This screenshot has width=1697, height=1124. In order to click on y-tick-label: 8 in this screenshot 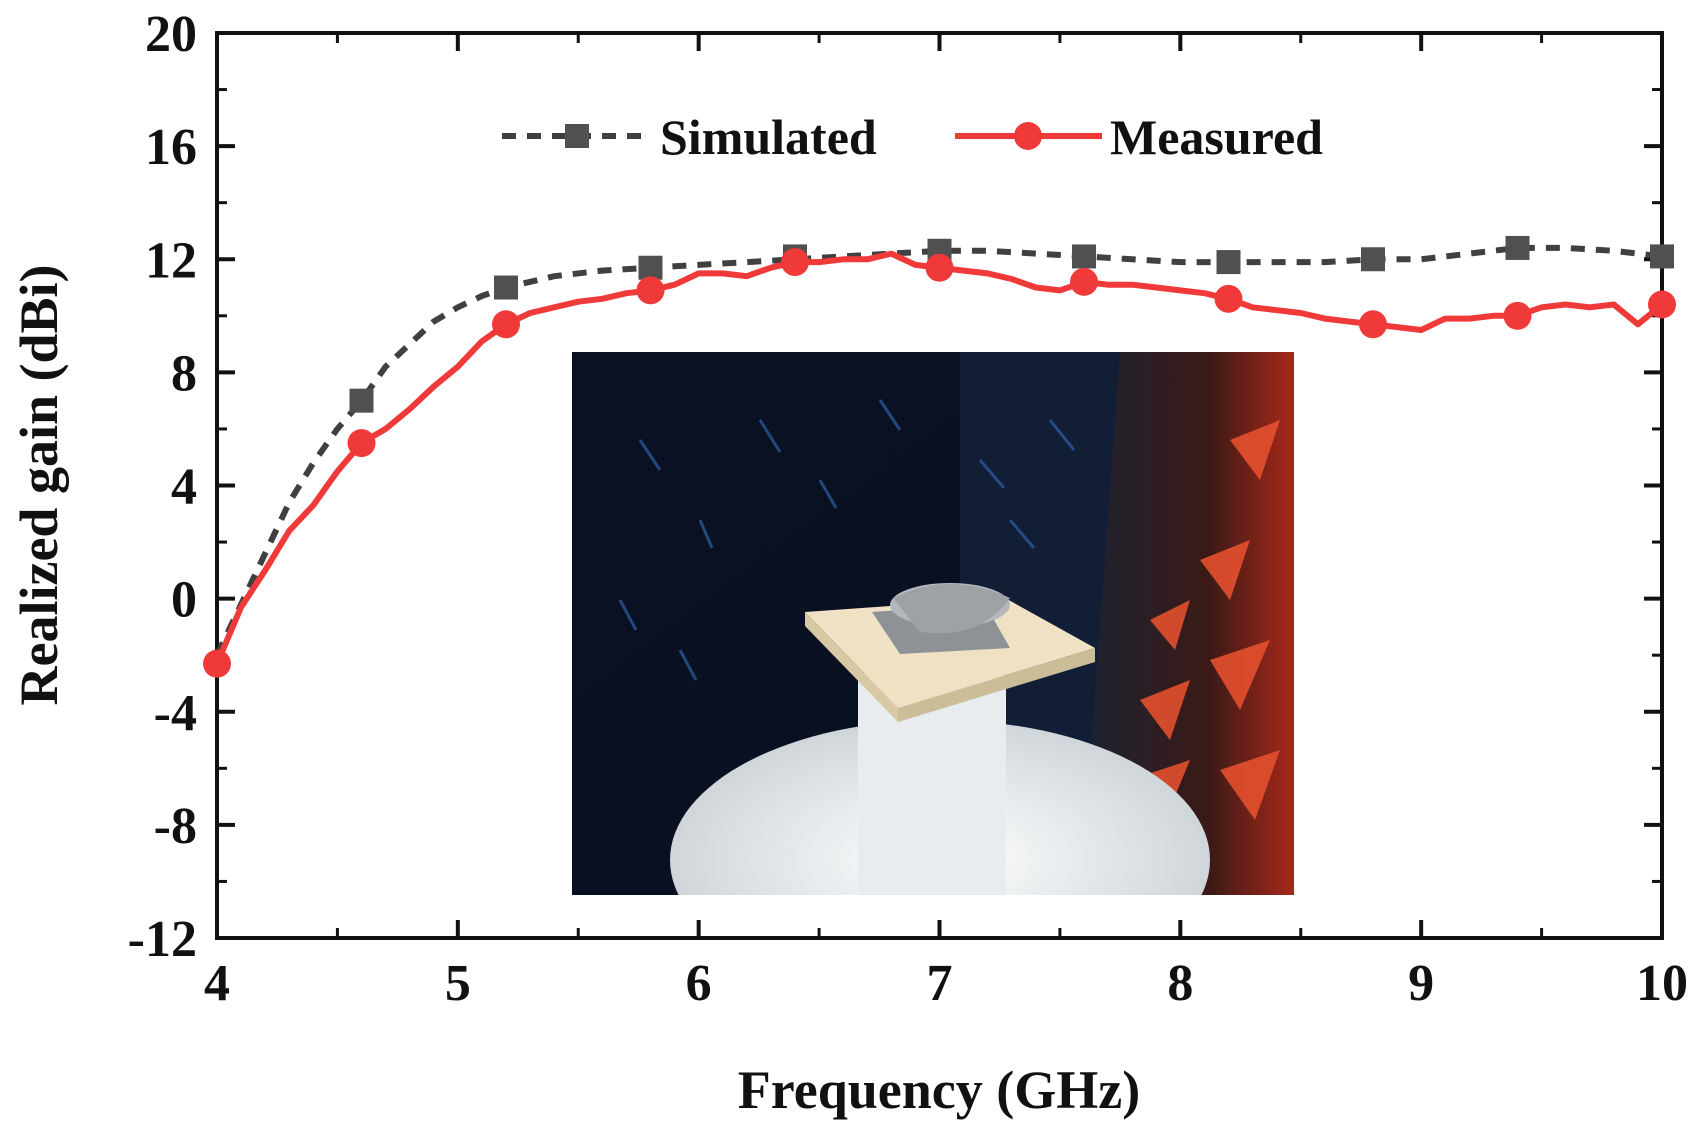, I will do `click(184, 373)`.